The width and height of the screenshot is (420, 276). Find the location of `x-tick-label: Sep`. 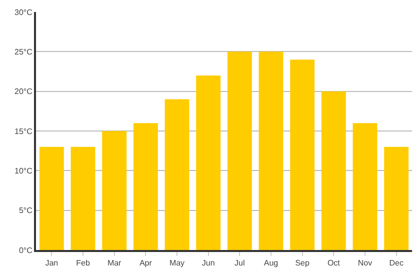

x-tick-label: Sep is located at coordinates (302, 263).